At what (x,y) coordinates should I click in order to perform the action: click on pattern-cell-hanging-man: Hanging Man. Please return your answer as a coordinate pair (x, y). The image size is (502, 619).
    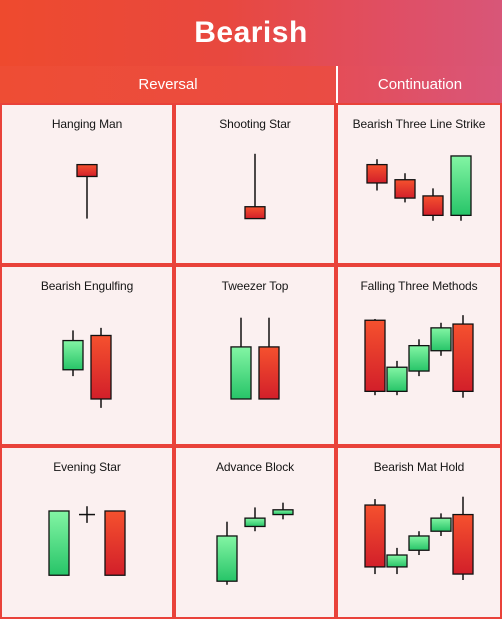
    Looking at the image, I should click on (87, 184).